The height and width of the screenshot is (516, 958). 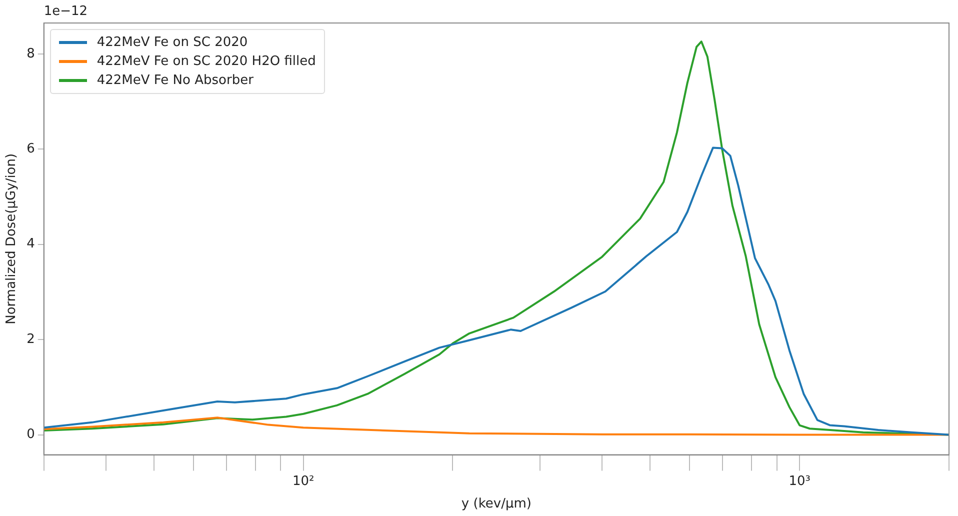 I want to click on x-axis-title: y (kev/µm), so click(x=496, y=504).